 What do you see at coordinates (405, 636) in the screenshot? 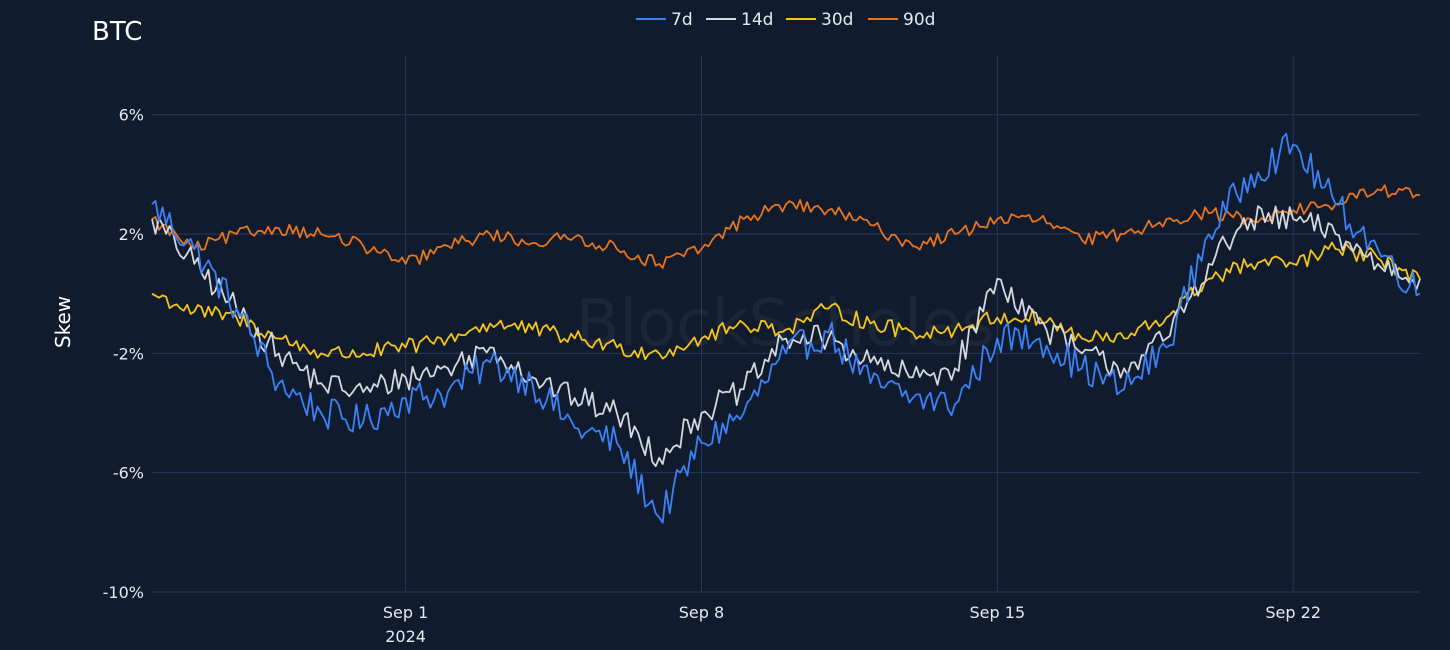
I see `x-tick-sublabel: 2024` at bounding box center [405, 636].